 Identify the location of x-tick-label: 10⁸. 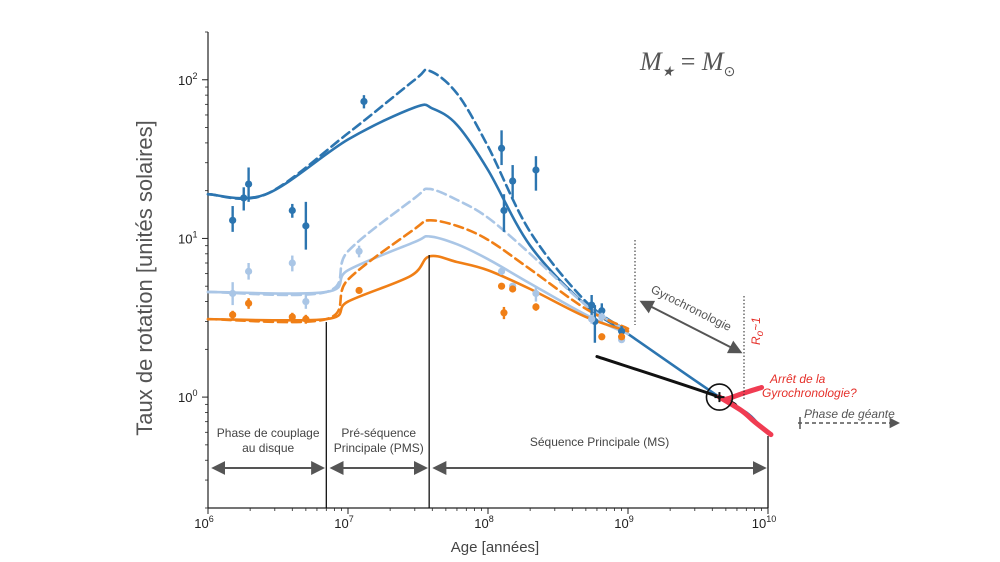
(483, 522).